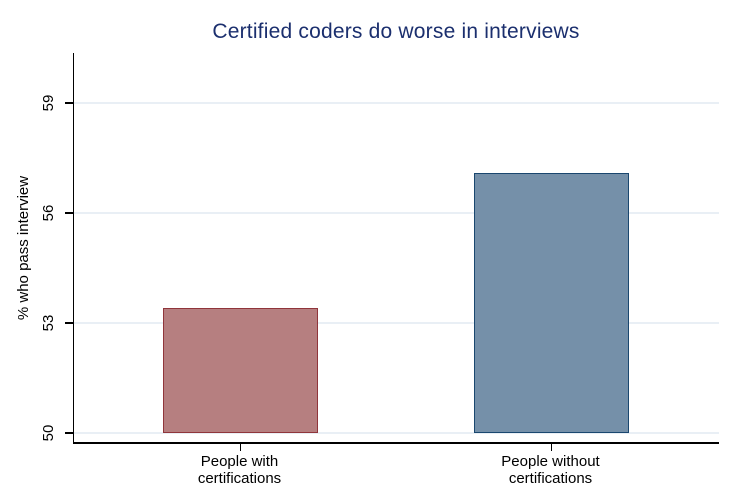 The width and height of the screenshot is (740, 502). What do you see at coordinates (396, 31) in the screenshot?
I see `chart-title: Certified coders do worse in interviews` at bounding box center [396, 31].